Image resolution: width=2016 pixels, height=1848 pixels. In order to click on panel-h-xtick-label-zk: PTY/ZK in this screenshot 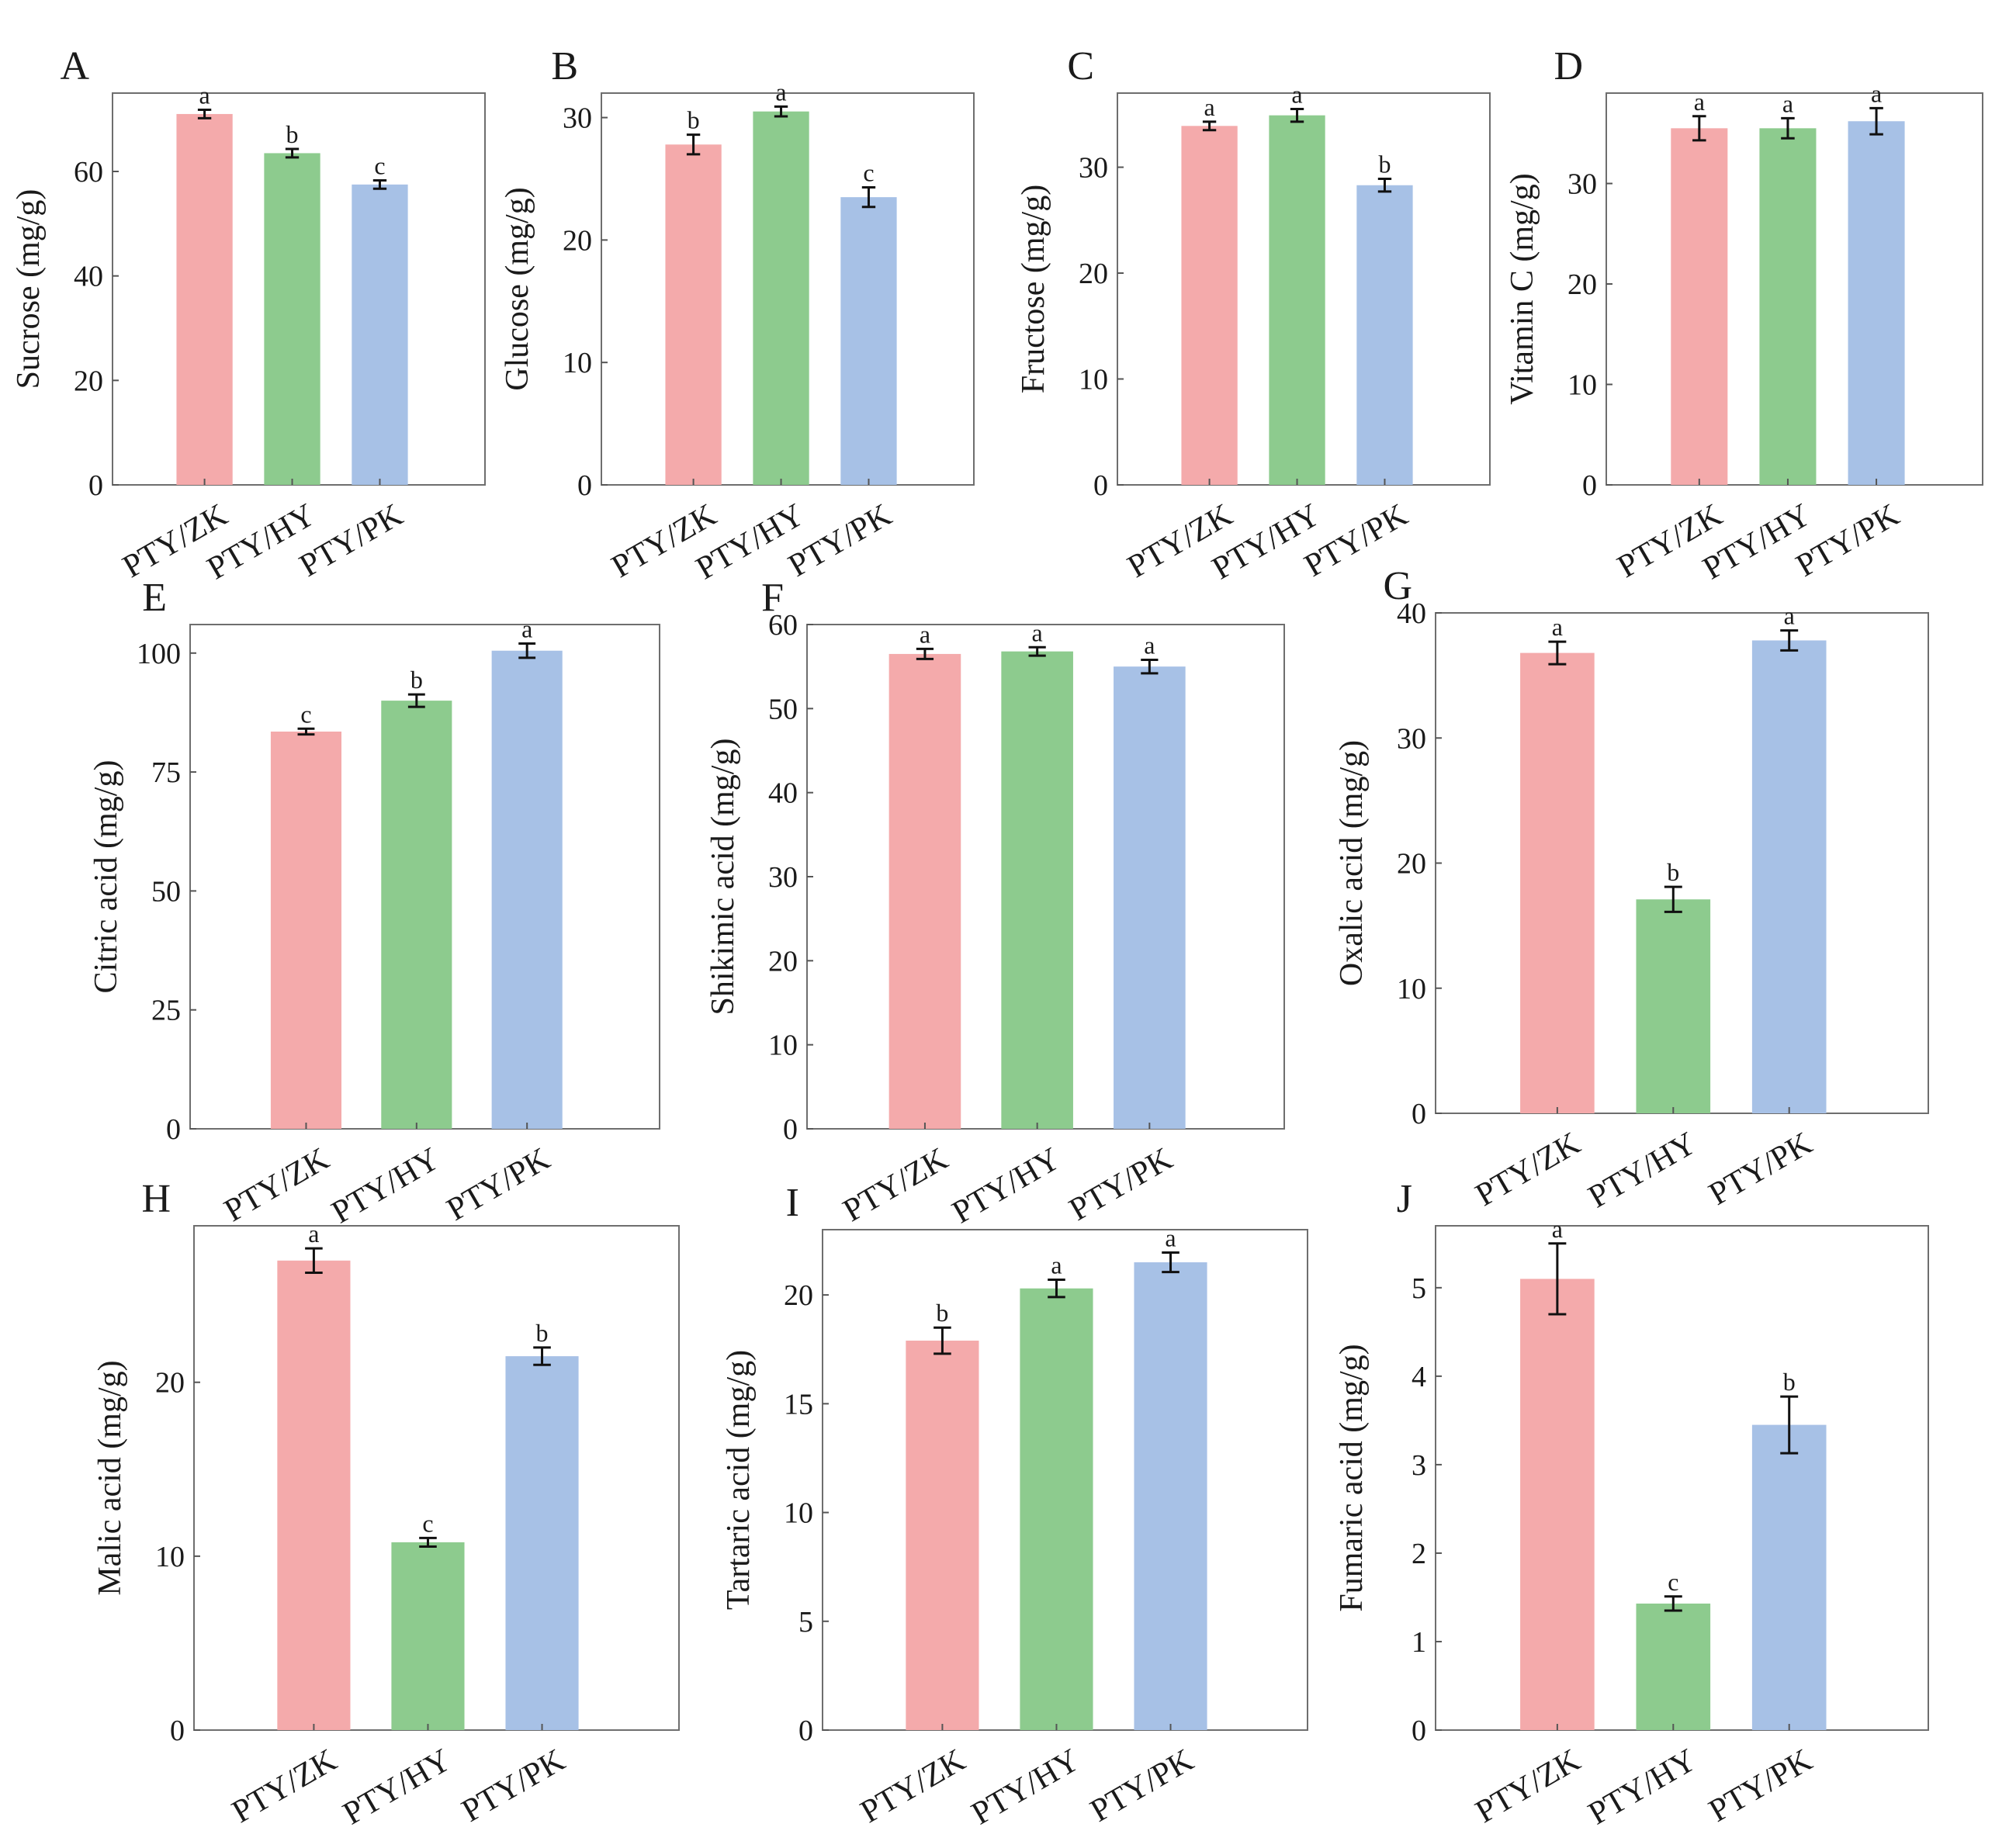, I will do `click(285, 1786)`.